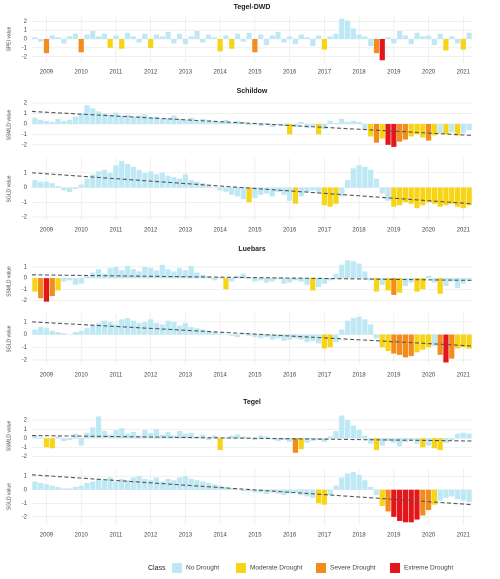  Describe the element at coordinates (116, 536) in the screenshot. I see `x-tick-label: 2011` at that location.